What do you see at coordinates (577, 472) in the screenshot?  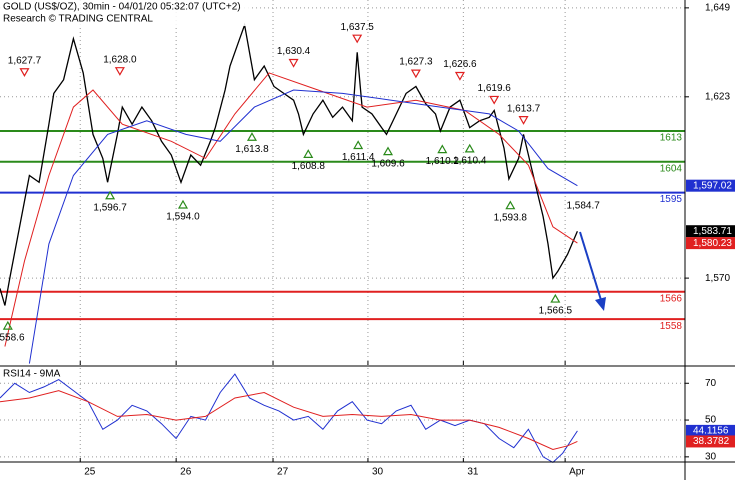 I see `x-tick-label: Apr` at bounding box center [577, 472].